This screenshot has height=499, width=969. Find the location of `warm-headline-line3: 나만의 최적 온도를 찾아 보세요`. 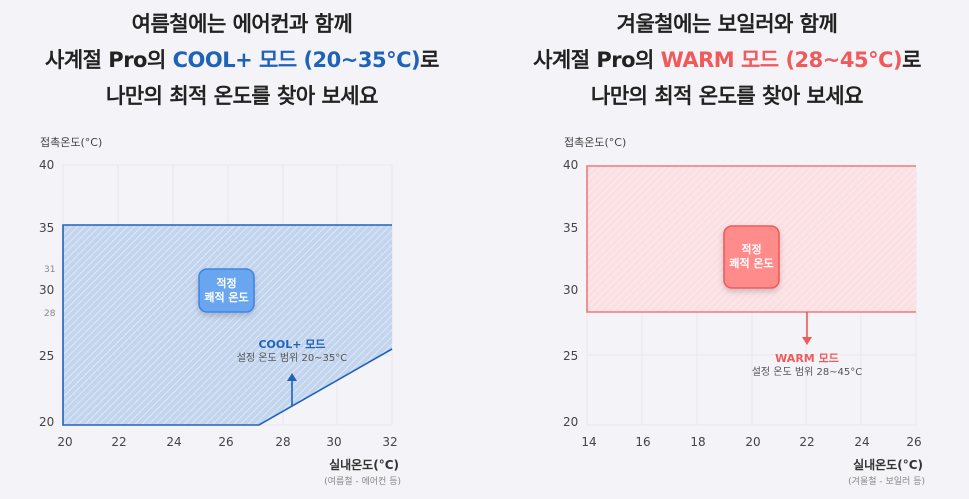

warm-headline-line3: 나만의 최적 온도를 찾아 보세요 is located at coordinates (727, 96).